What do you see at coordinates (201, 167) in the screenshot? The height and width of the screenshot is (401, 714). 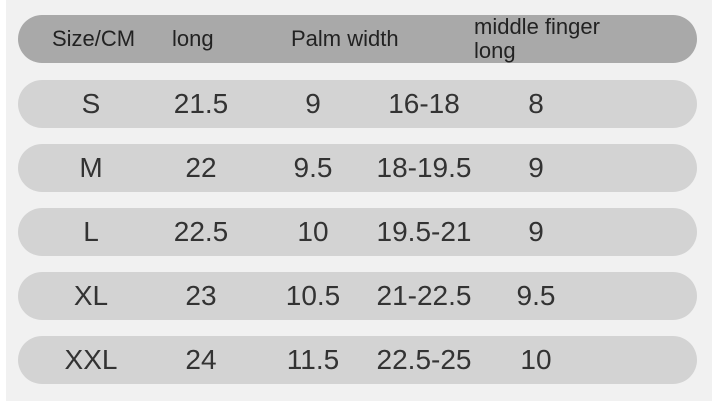 I see `table-cell: 22` at bounding box center [201, 167].